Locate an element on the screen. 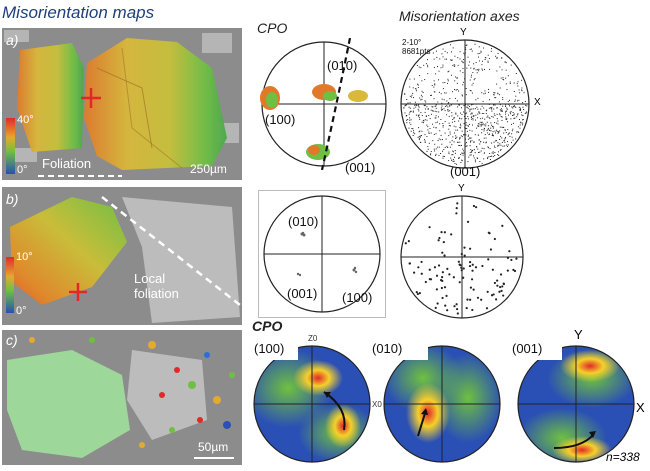 The height and width of the screenshot is (471, 650). panel-letter-b: b) is located at coordinates (12, 199).